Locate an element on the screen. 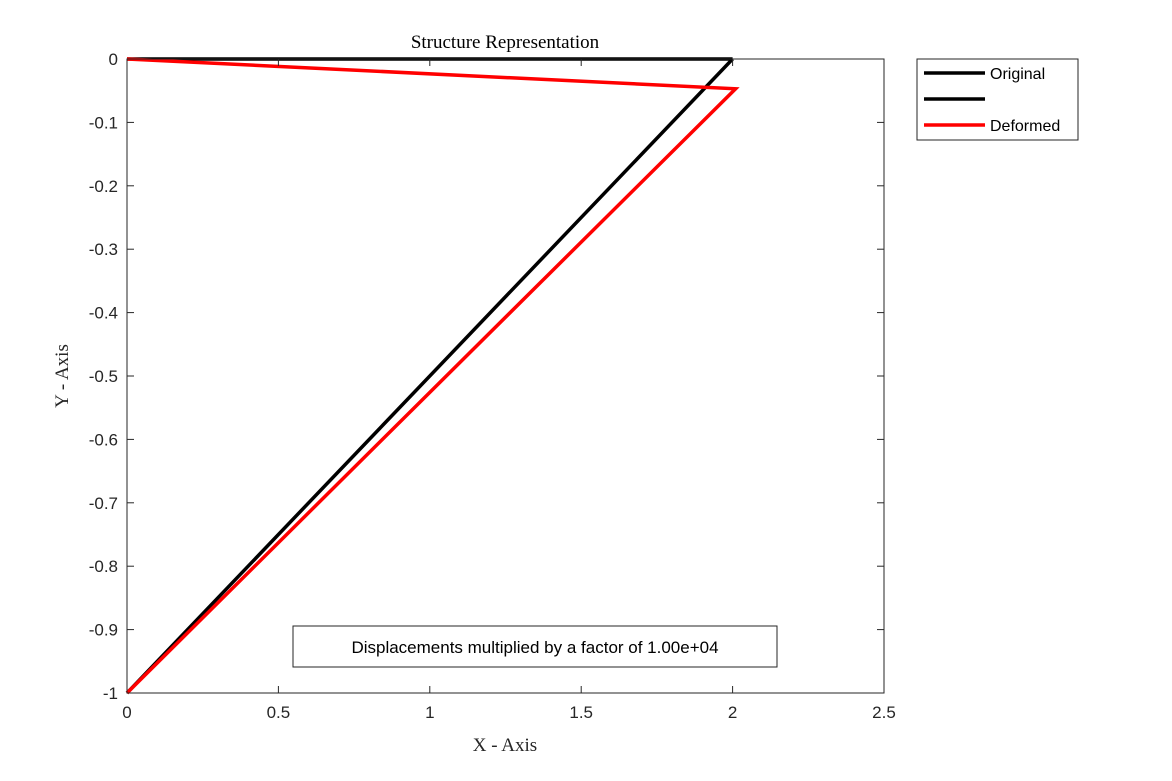 The width and height of the screenshot is (1172, 781). y-tick-label: -0.3 is located at coordinates (103, 249).